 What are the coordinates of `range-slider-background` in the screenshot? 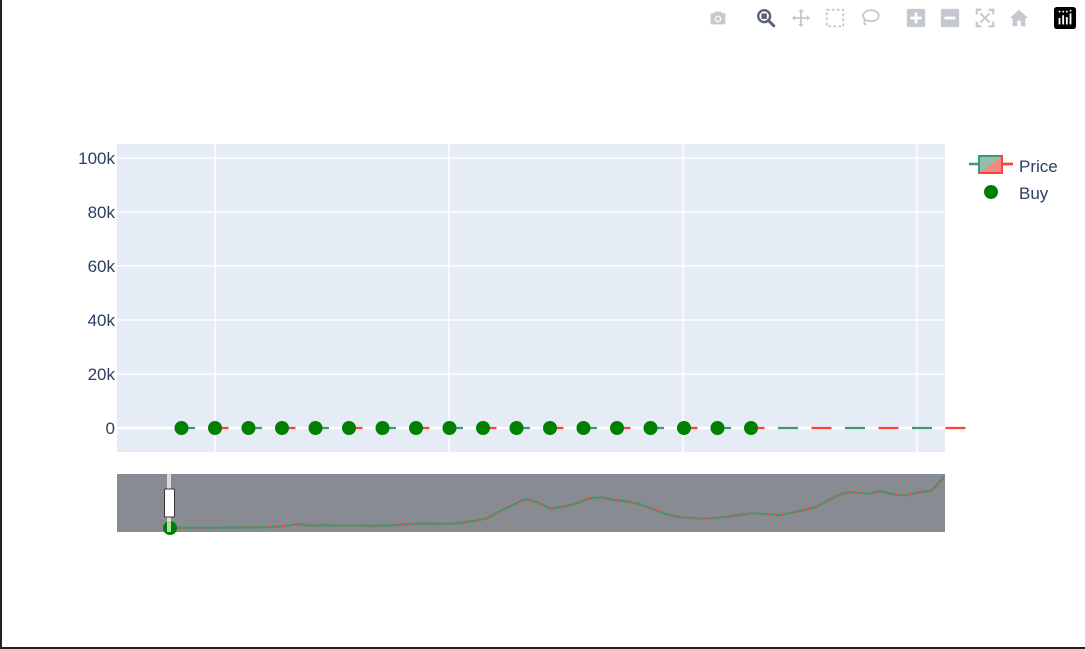 It's located at (531, 503).